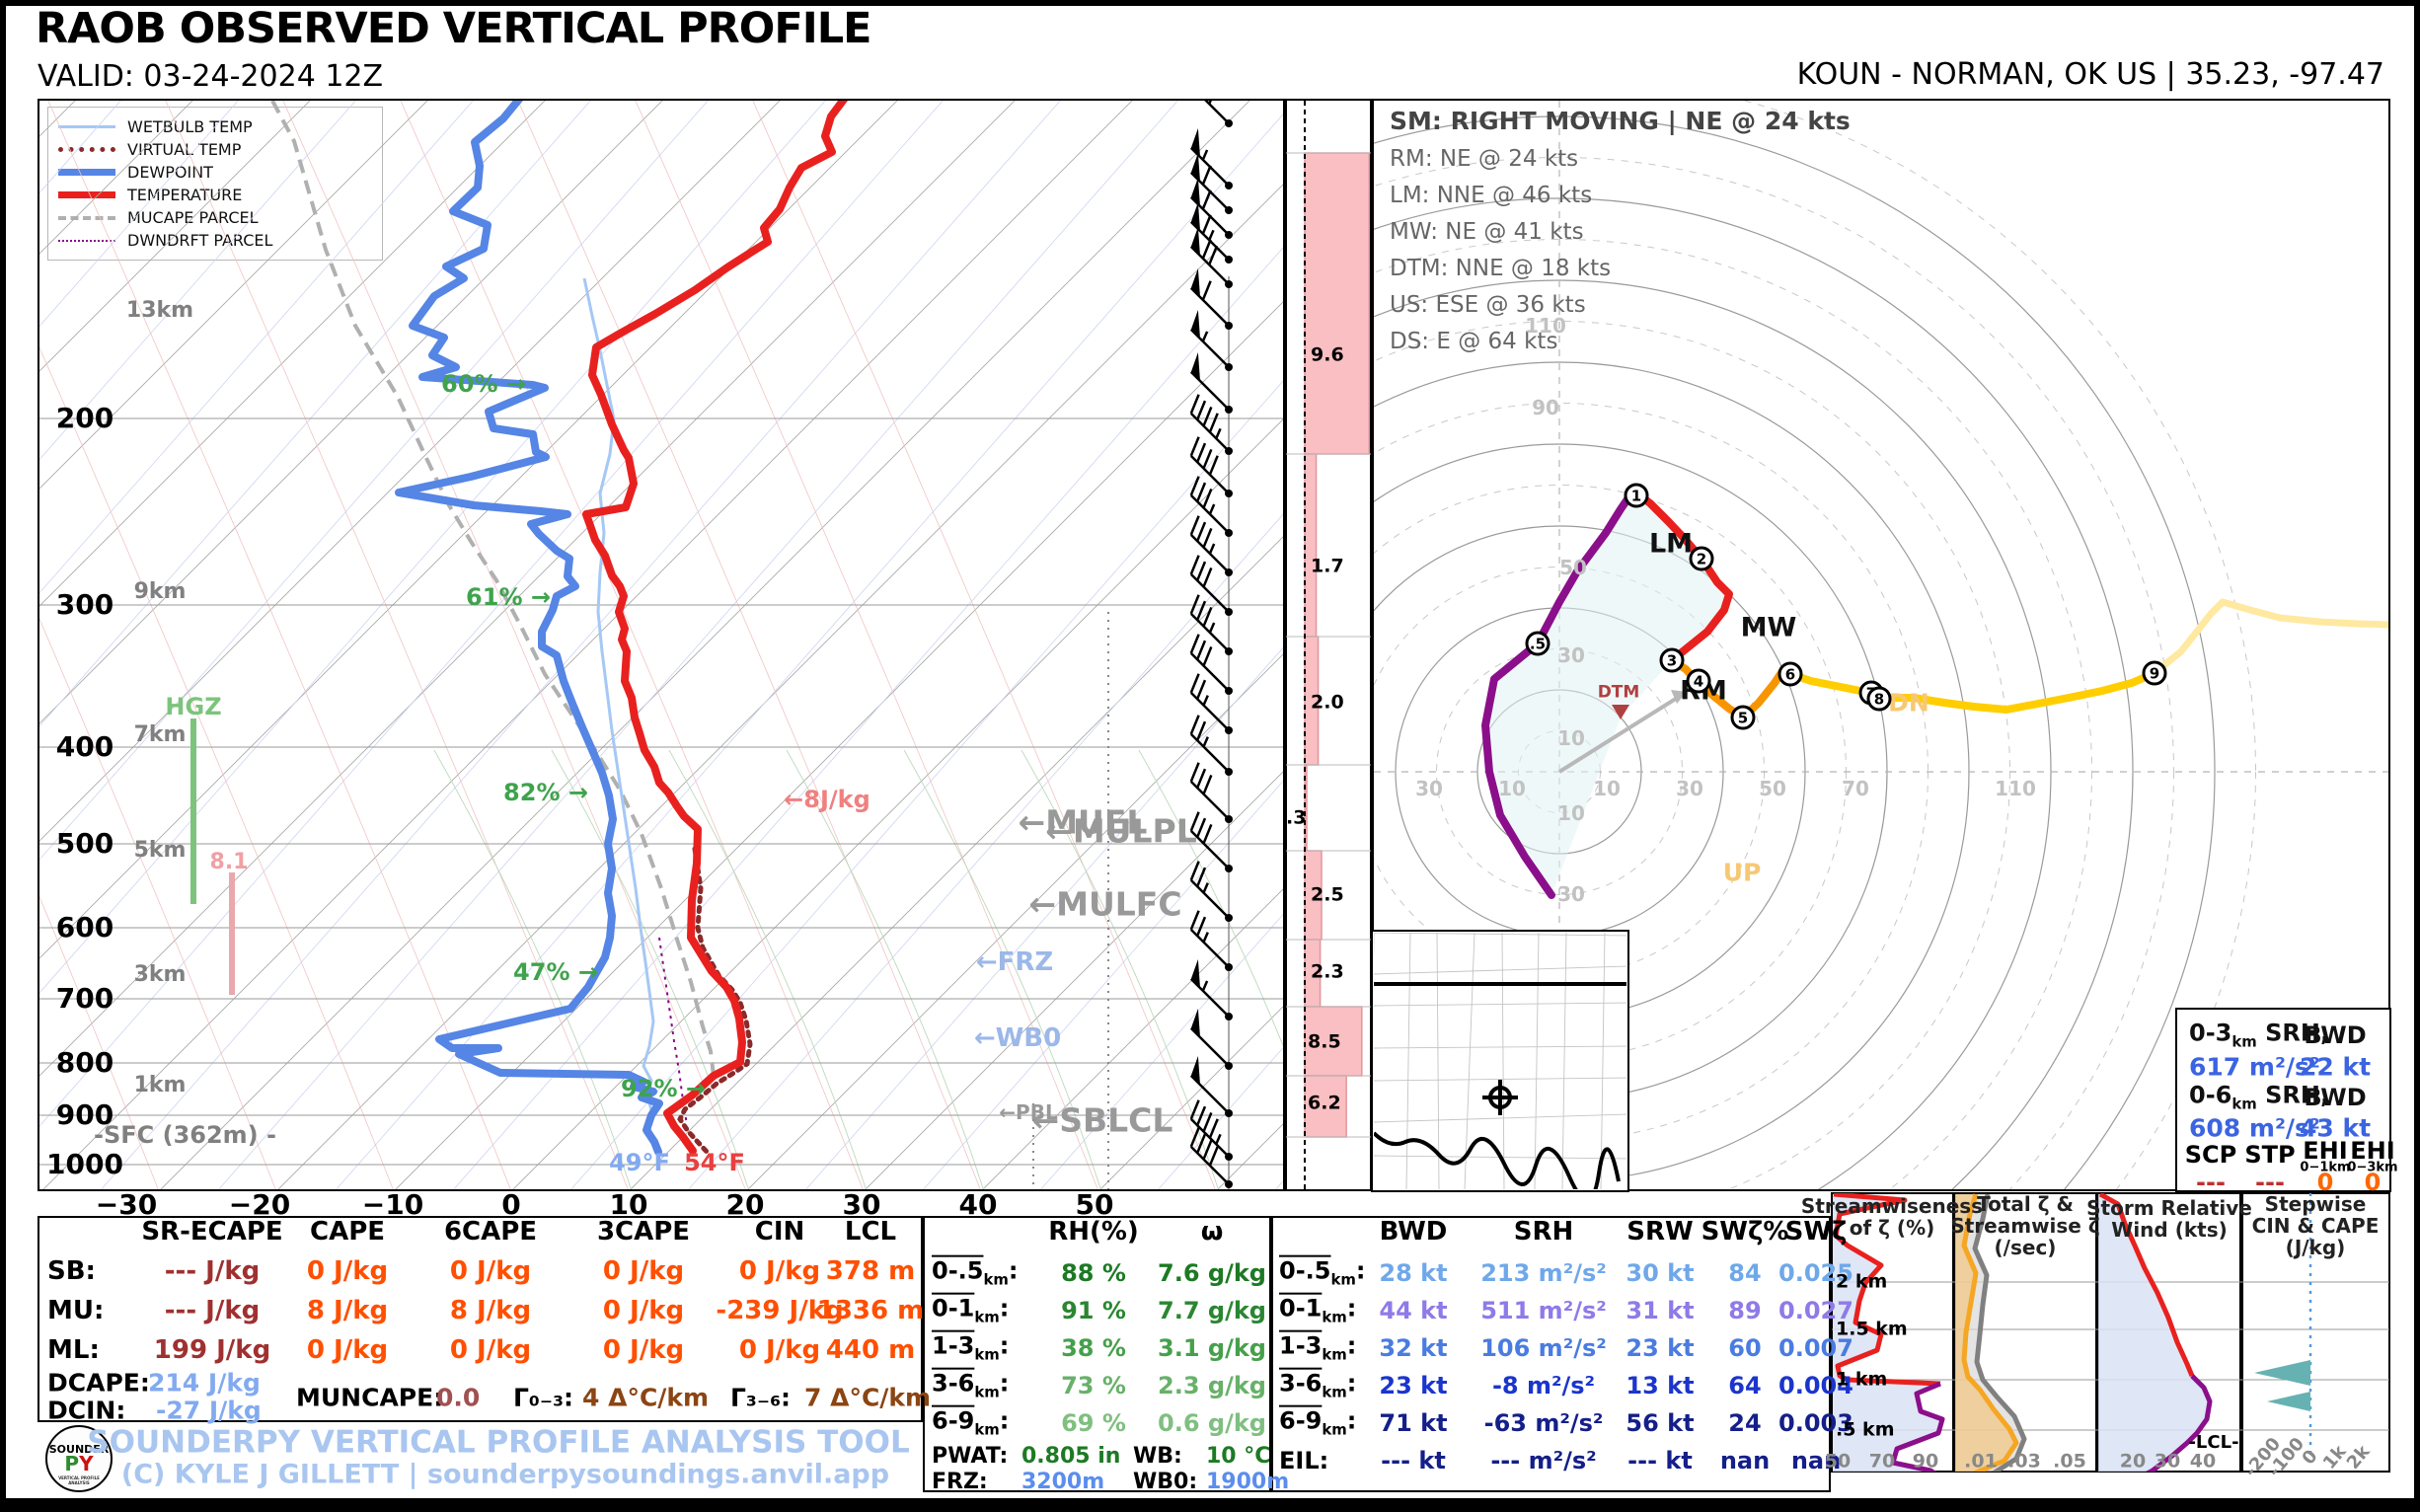 Image resolution: width=2420 pixels, height=1512 pixels. Describe the element at coordinates (1660, 1232) in the screenshot. I see `shear-header: SRW` at that location.